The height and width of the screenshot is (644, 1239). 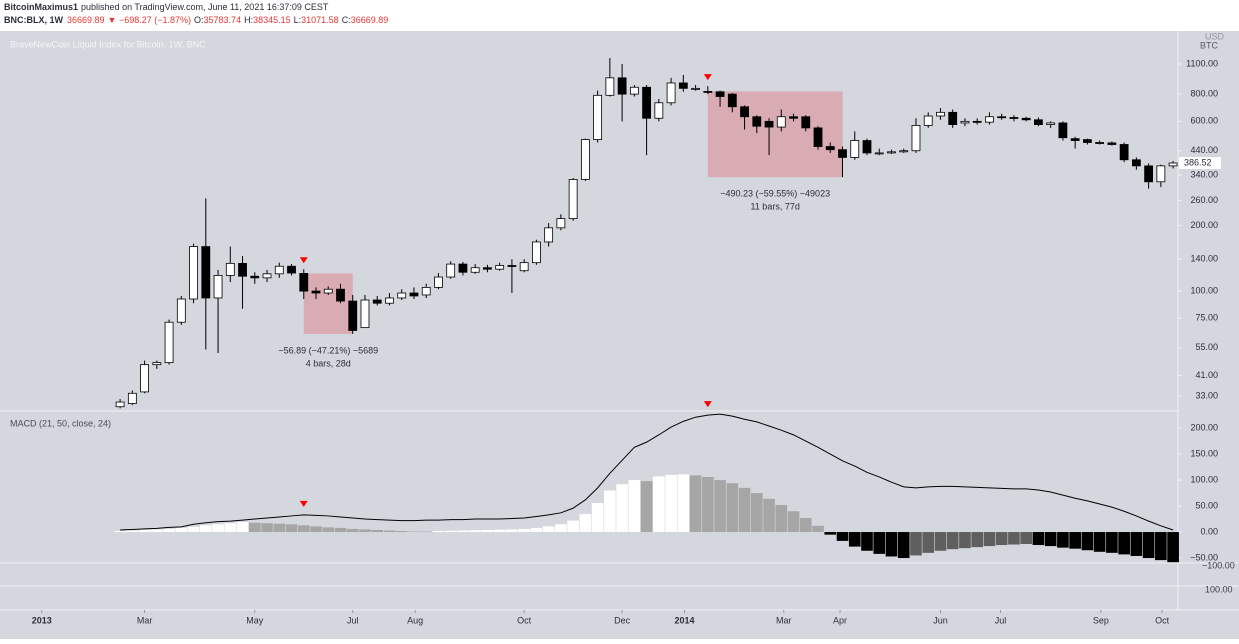 I want to click on quote-key: H:, so click(x=248, y=20).